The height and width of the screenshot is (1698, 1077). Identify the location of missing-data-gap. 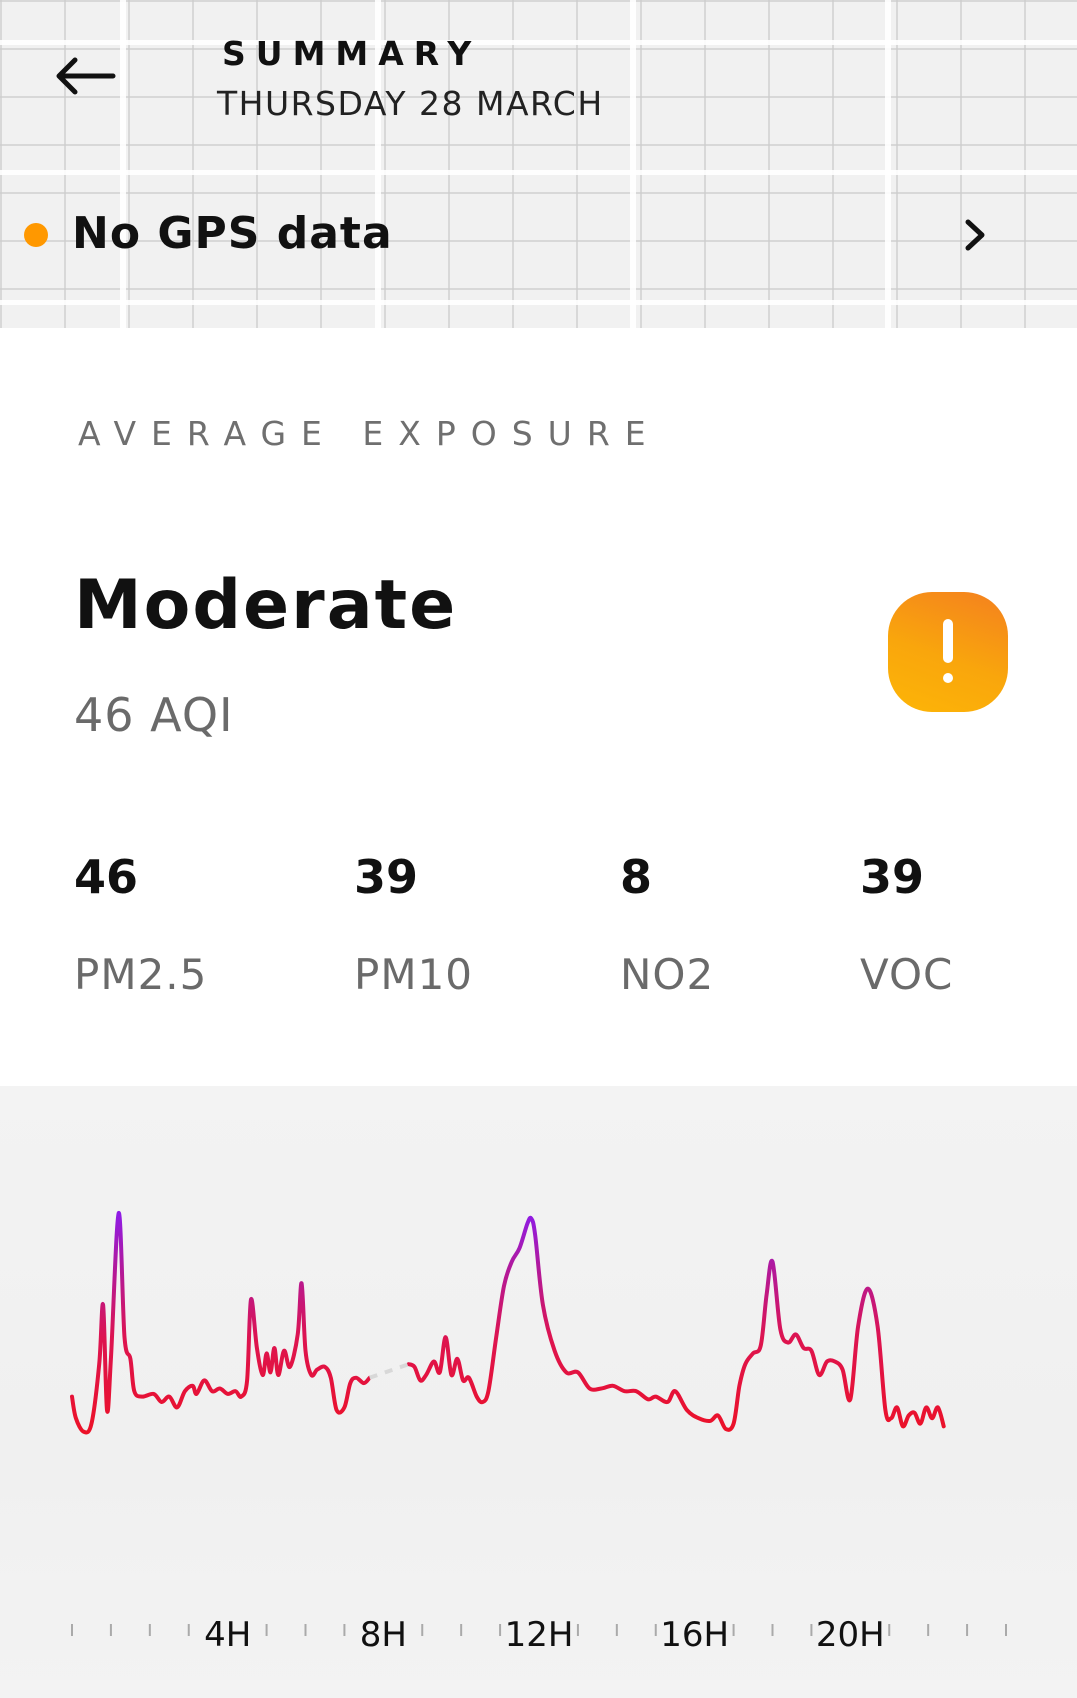
(389, 1371).